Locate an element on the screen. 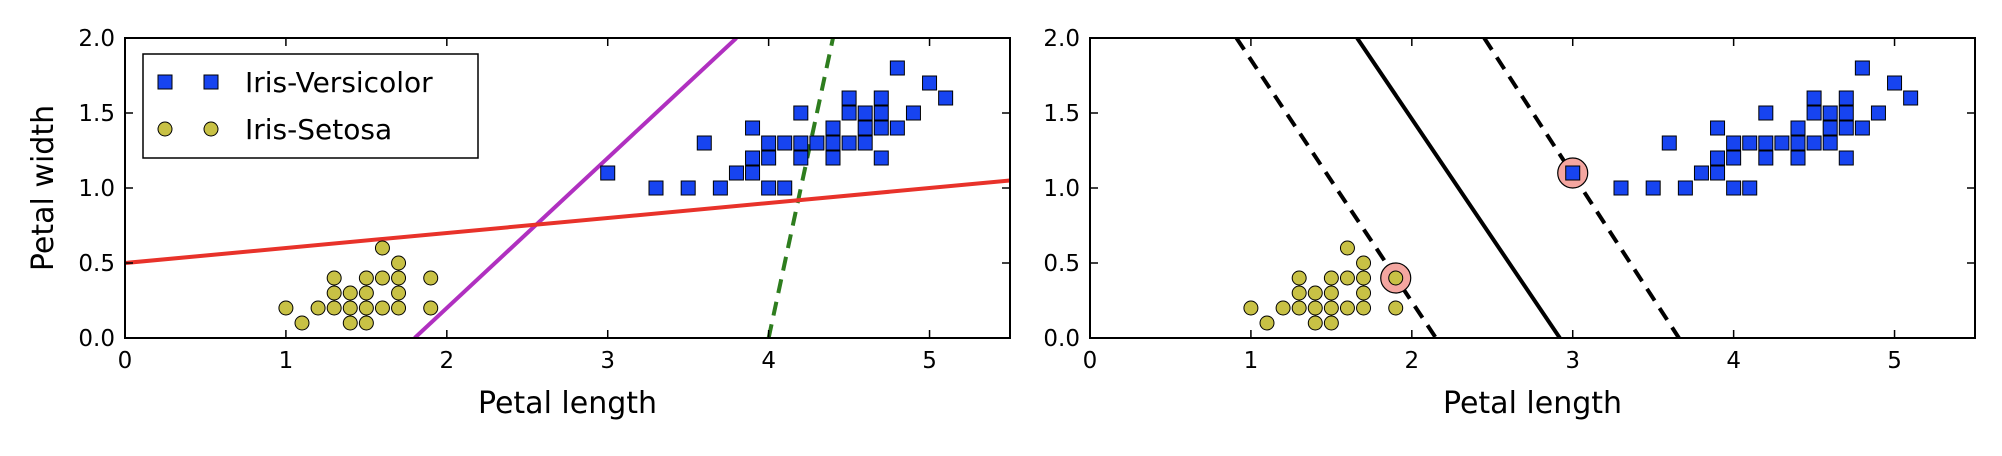 The height and width of the screenshot is (456, 2002). legend-box is located at coordinates (310, 106).